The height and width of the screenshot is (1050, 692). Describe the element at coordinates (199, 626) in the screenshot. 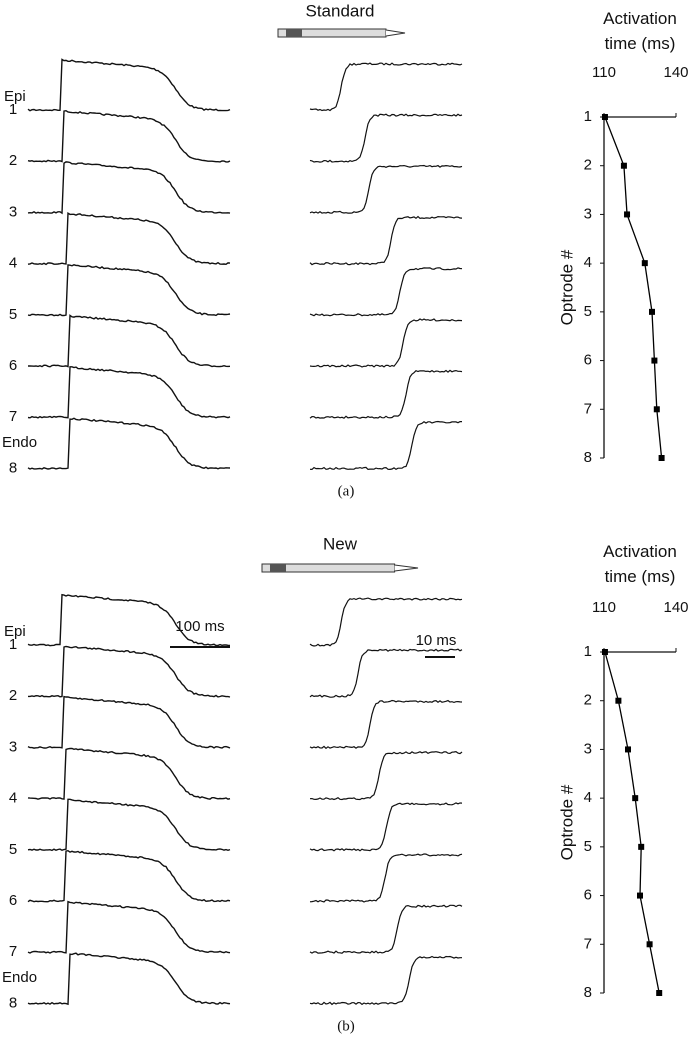

I see `scale-label: 100 ms` at that location.